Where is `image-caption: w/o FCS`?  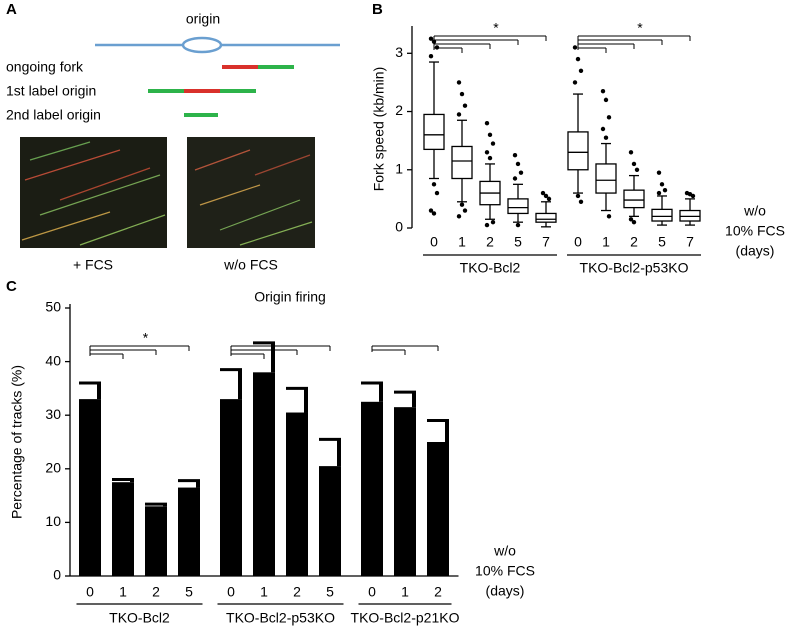 image-caption: w/o FCS is located at coordinates (250, 265).